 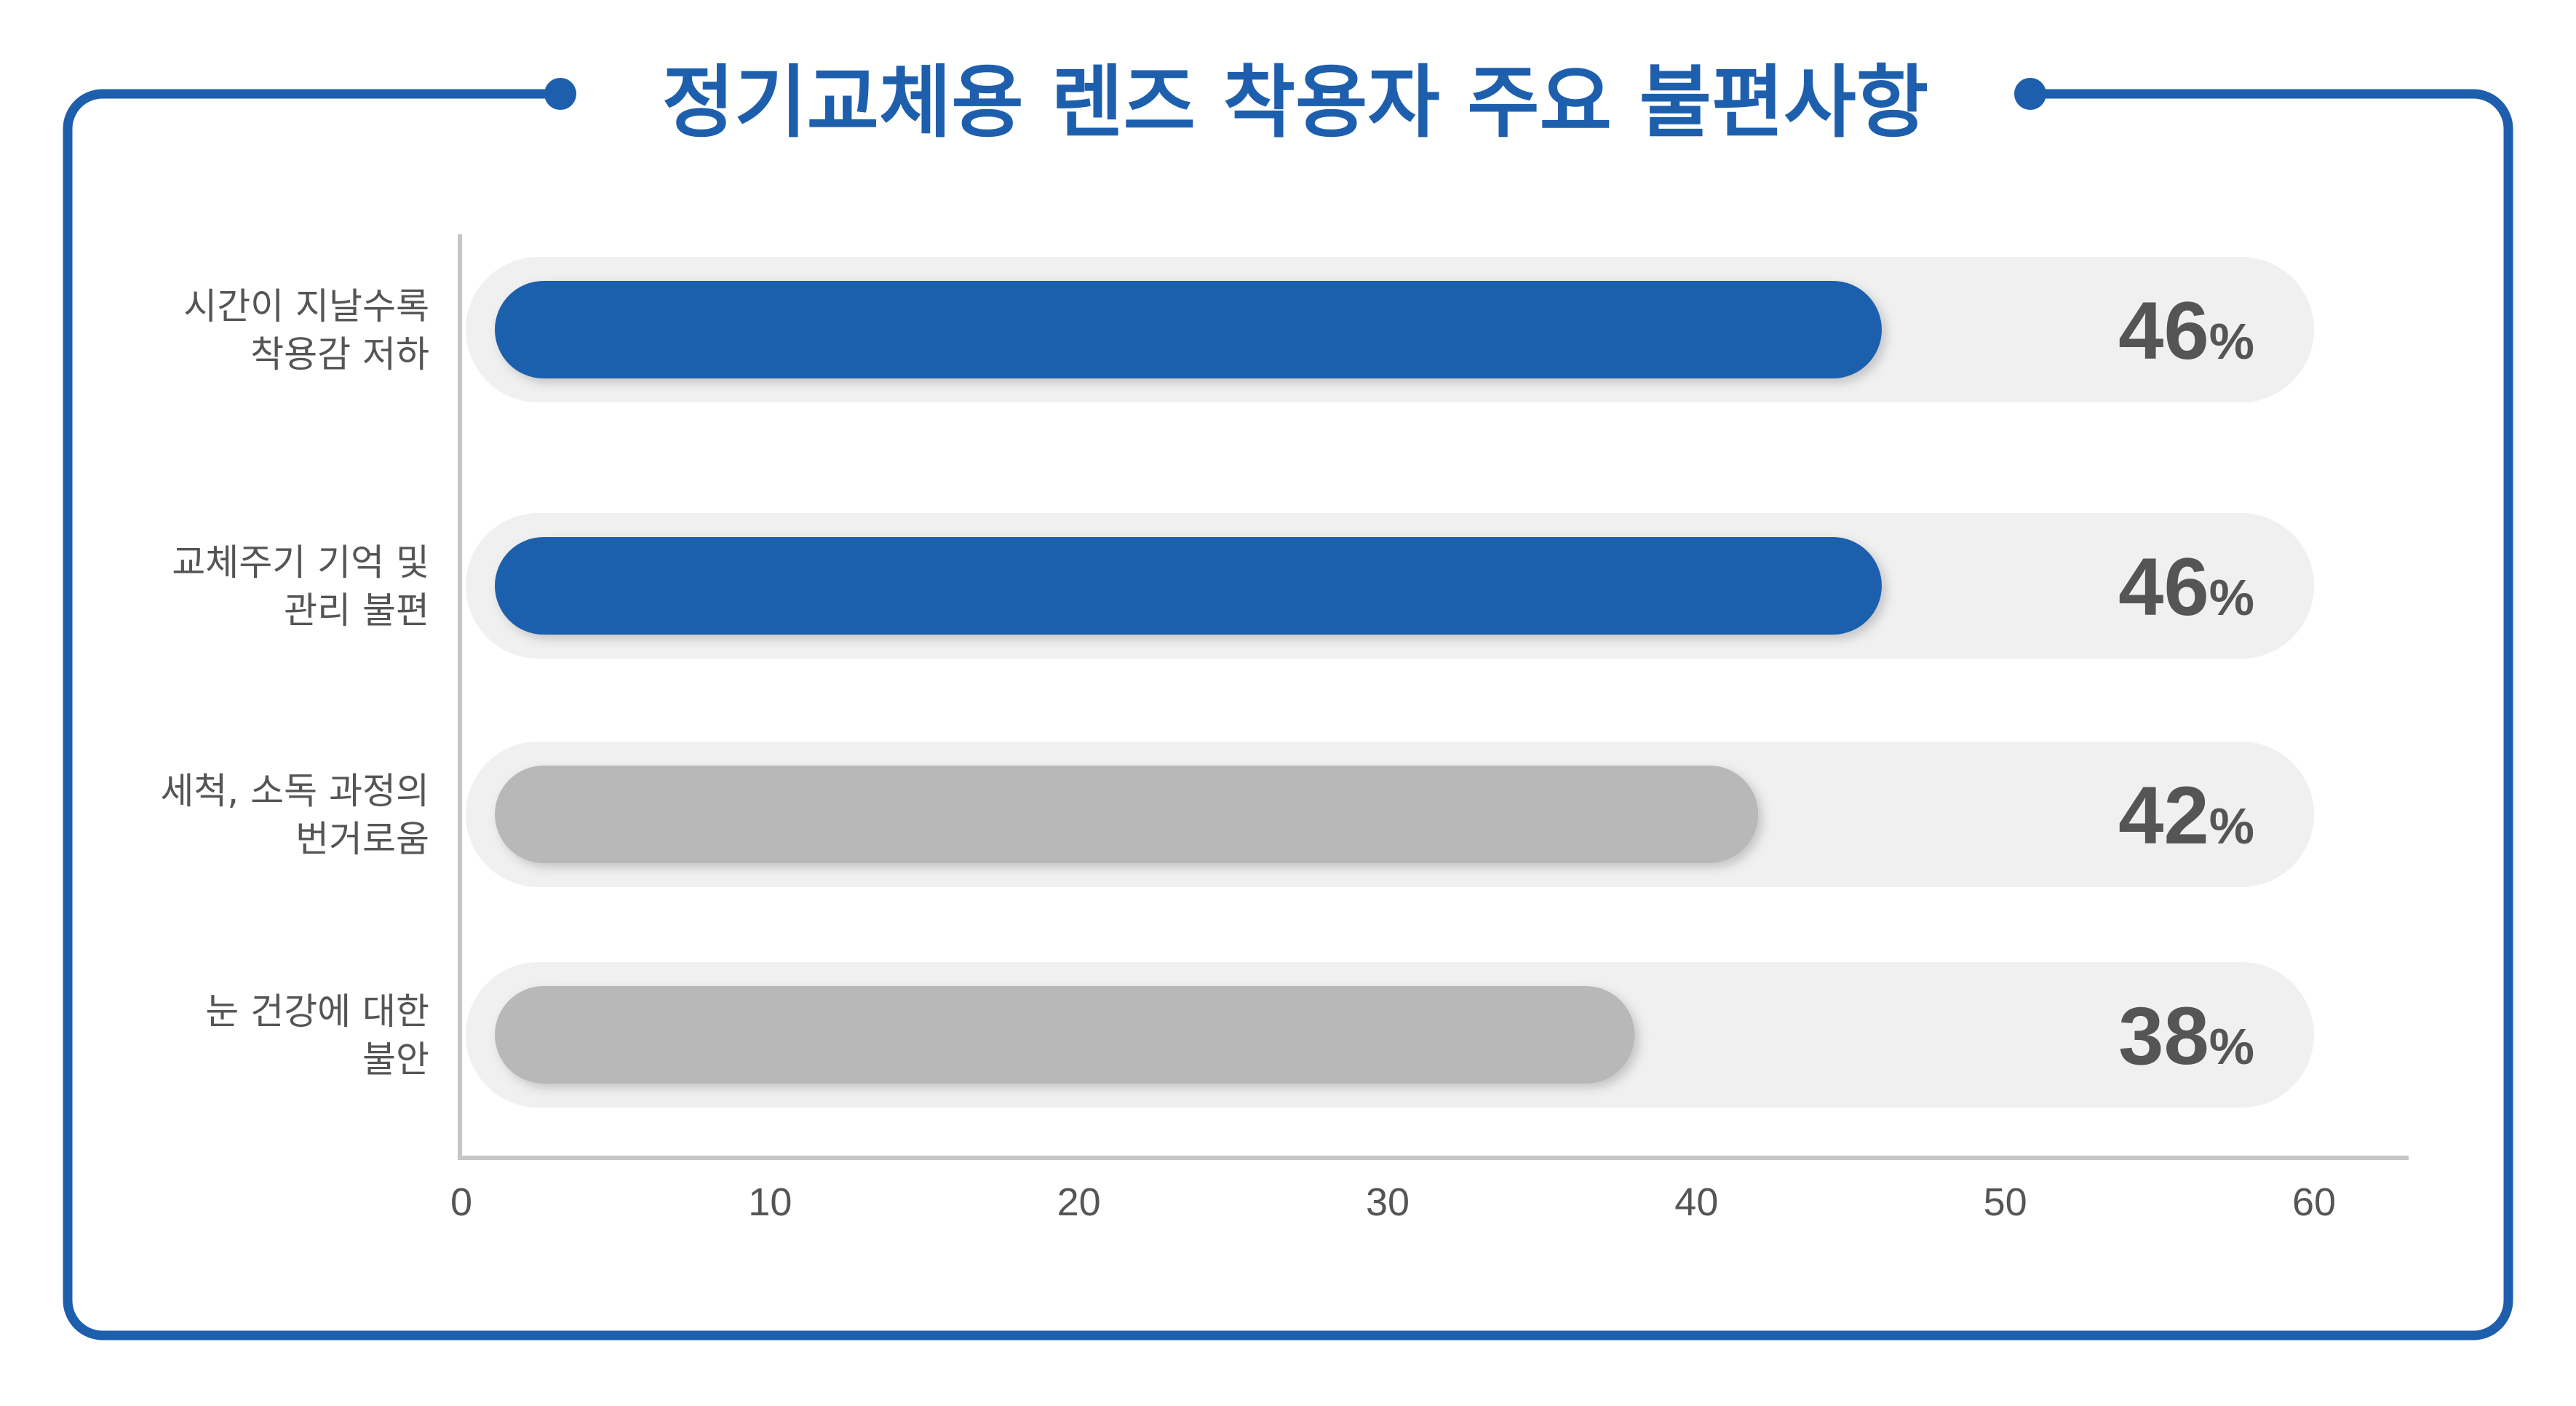 I want to click on x-tick-label: 50, so click(x=2005, y=1202).